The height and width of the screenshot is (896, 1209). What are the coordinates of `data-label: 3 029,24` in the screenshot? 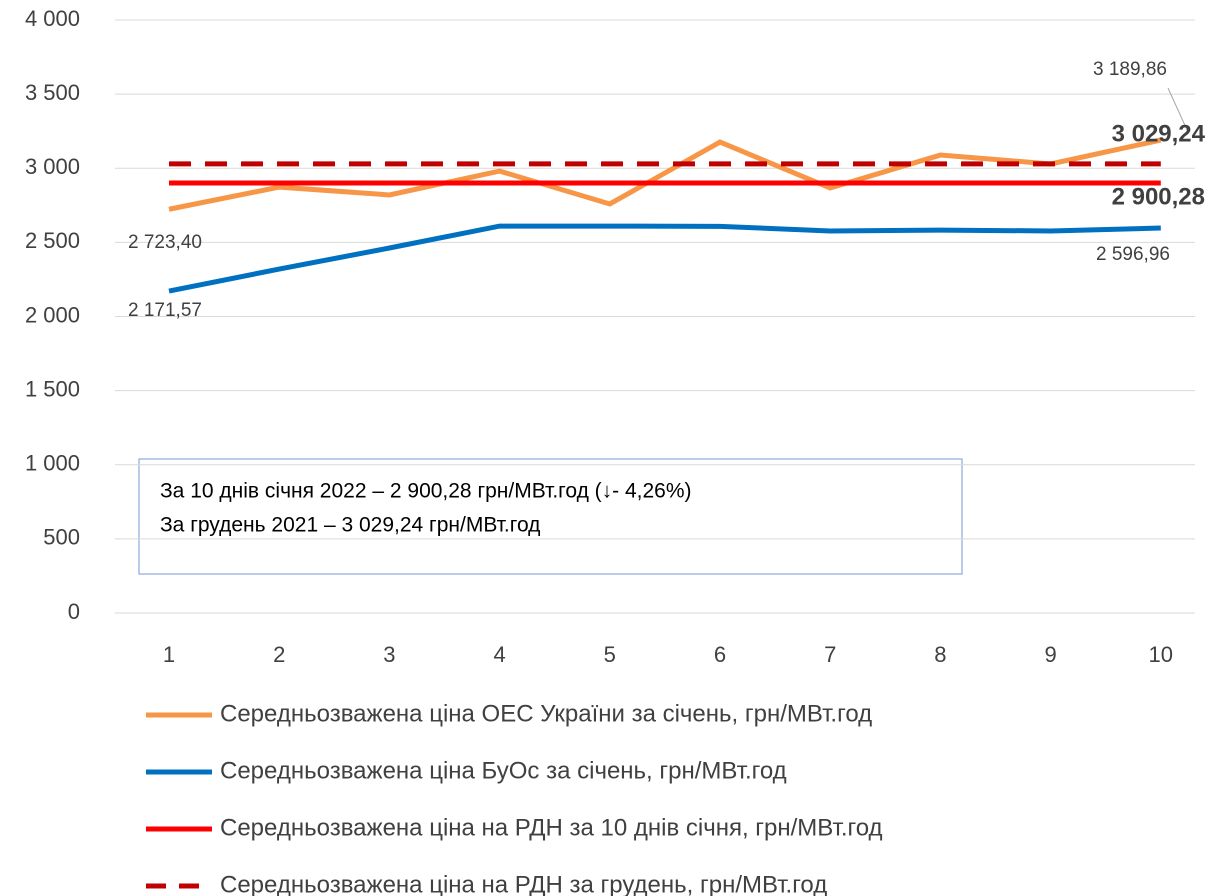 It's located at (1159, 133).